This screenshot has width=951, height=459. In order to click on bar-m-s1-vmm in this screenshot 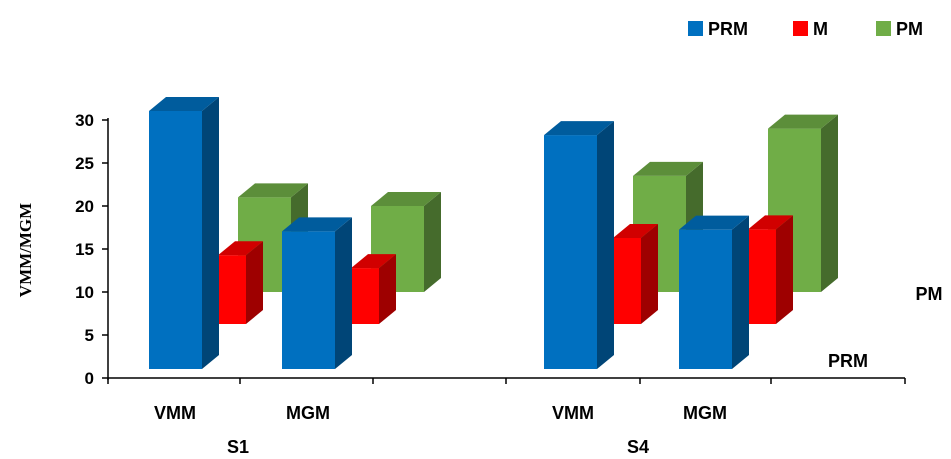, I will do `click(240, 282)`.